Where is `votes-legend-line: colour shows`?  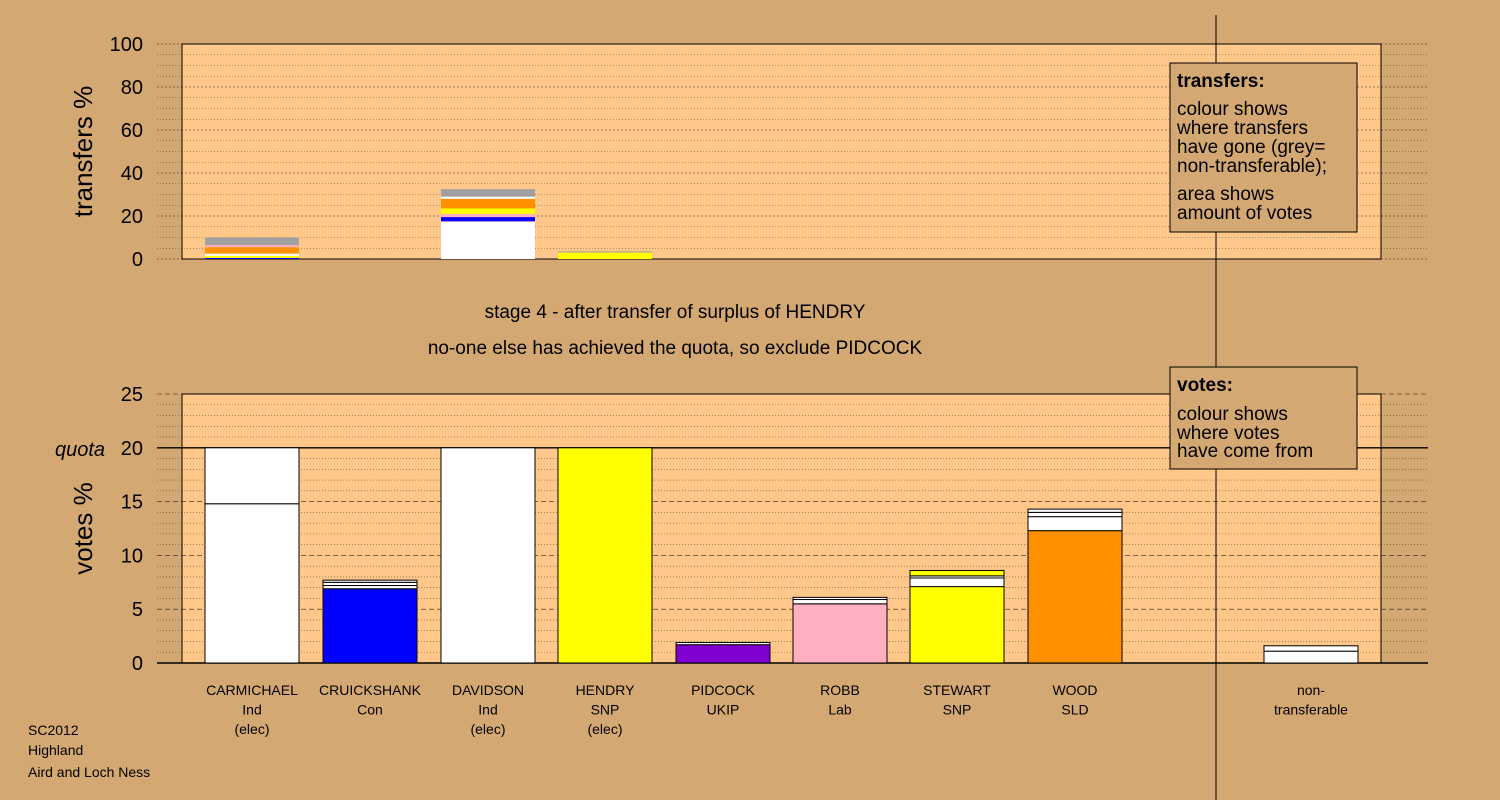 votes-legend-line: colour shows is located at coordinates (1232, 414).